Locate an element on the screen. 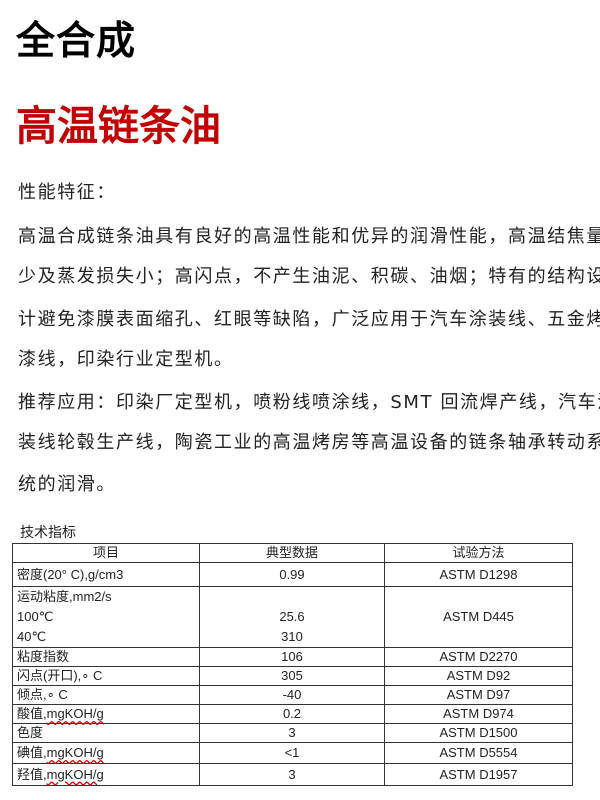 The width and height of the screenshot is (600, 800). row-method: ASTM D1298 is located at coordinates (478, 574).